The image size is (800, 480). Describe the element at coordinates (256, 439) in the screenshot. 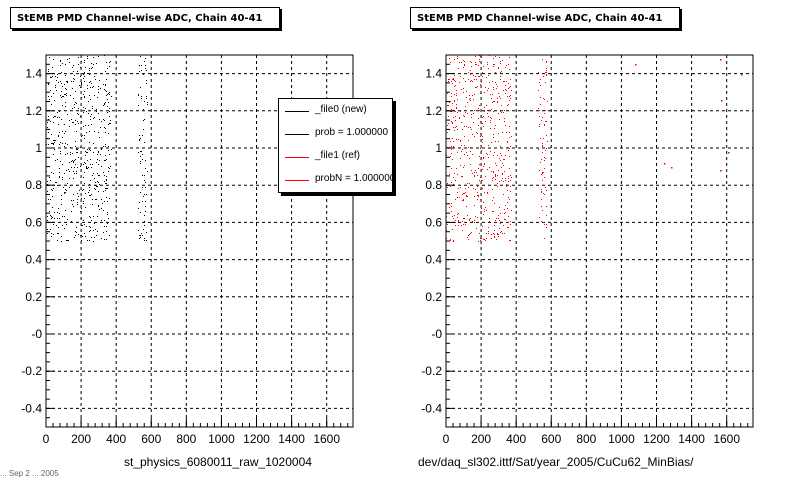

I see `x-tick-label-left-6: 1200` at that location.